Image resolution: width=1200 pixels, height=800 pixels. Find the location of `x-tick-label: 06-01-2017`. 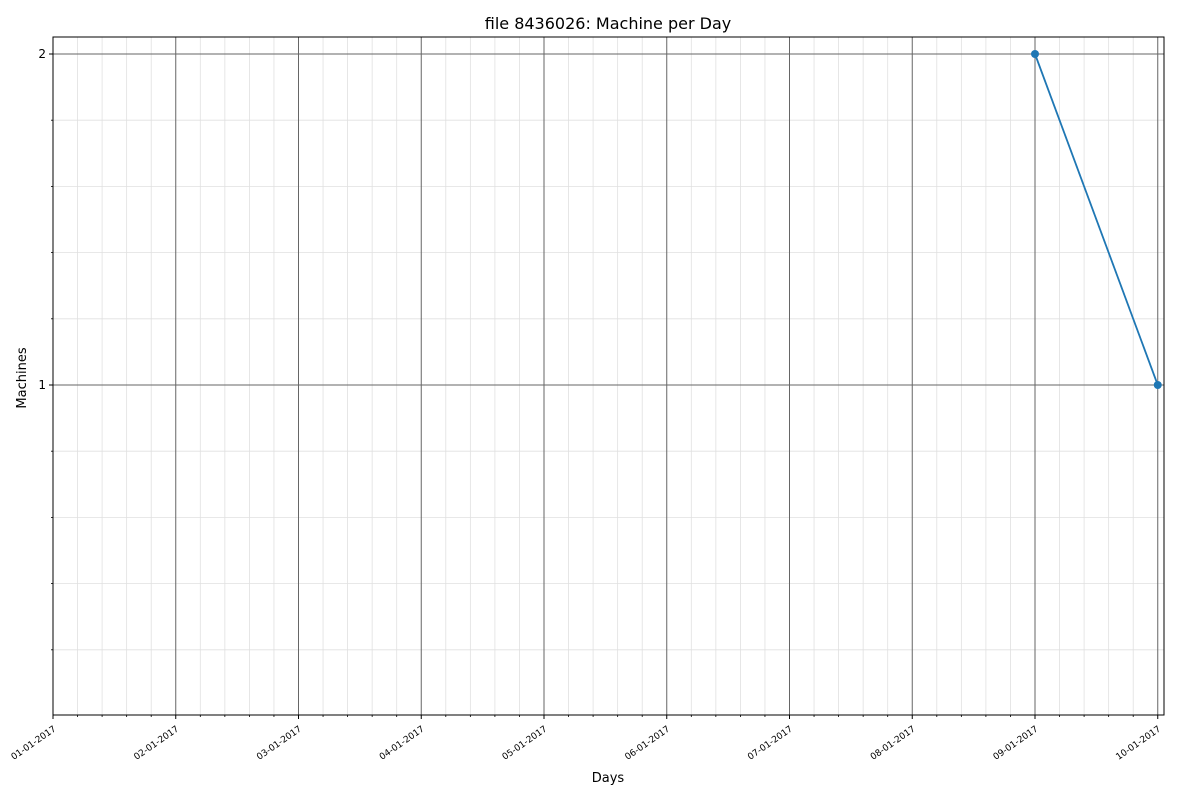

x-tick-label: 06-01-2017 is located at coordinates (647, 743).